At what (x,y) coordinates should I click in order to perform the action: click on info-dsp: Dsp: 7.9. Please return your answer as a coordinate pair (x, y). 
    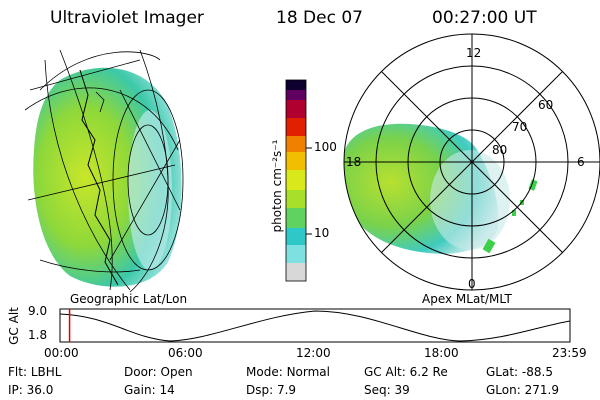
    Looking at the image, I should click on (271, 390).